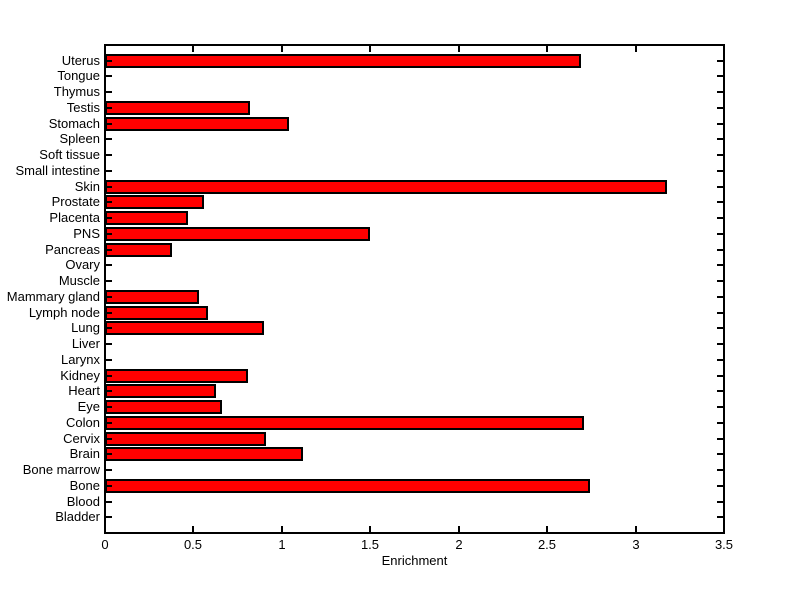 This screenshot has height=599, width=800. Describe the element at coordinates (85, 343) in the screenshot. I see `y-tick-label-liver: Liver` at that location.